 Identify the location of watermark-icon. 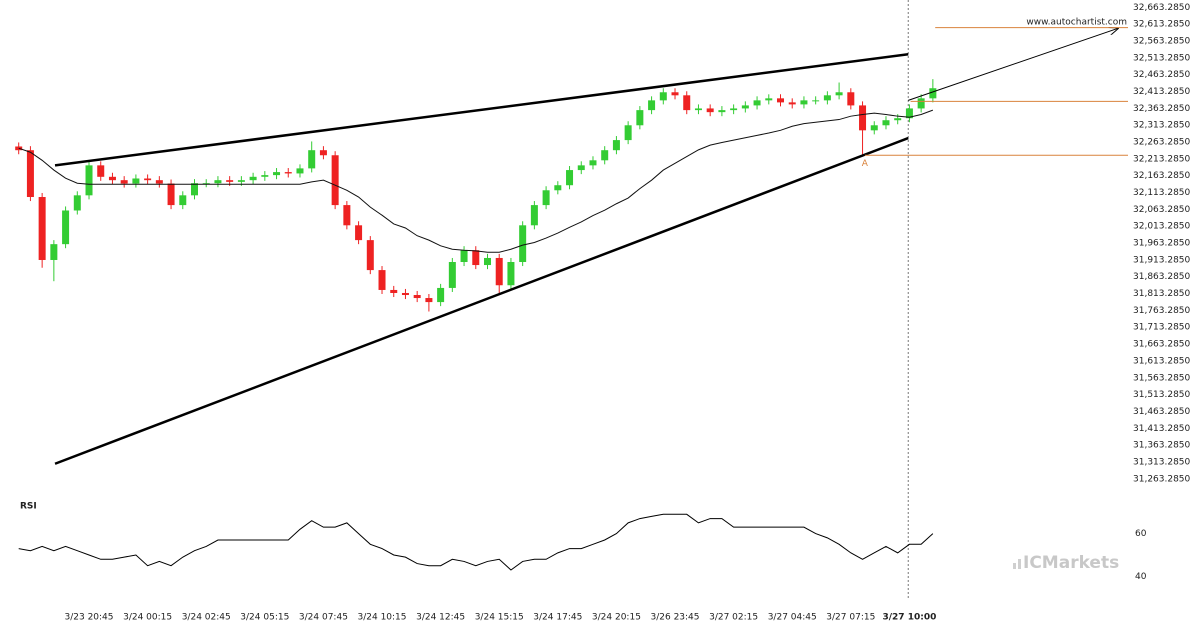
(1017, 564).